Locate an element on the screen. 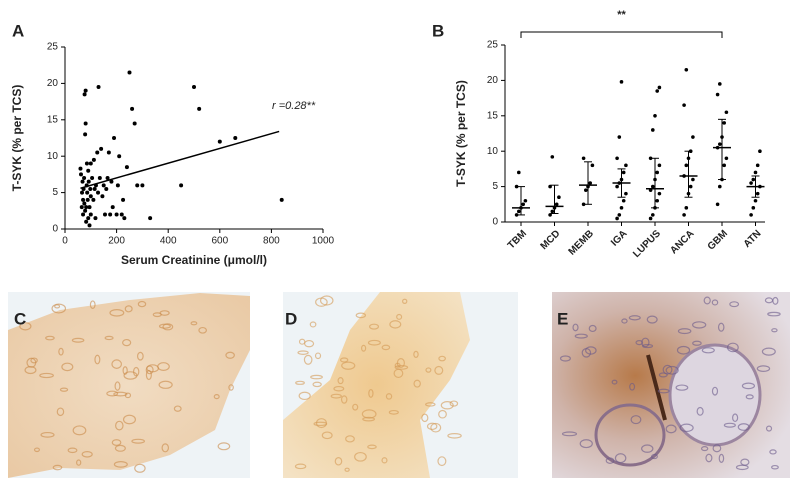 This screenshot has width=800, height=486. x-tick-label: MEMB is located at coordinates (581, 242).